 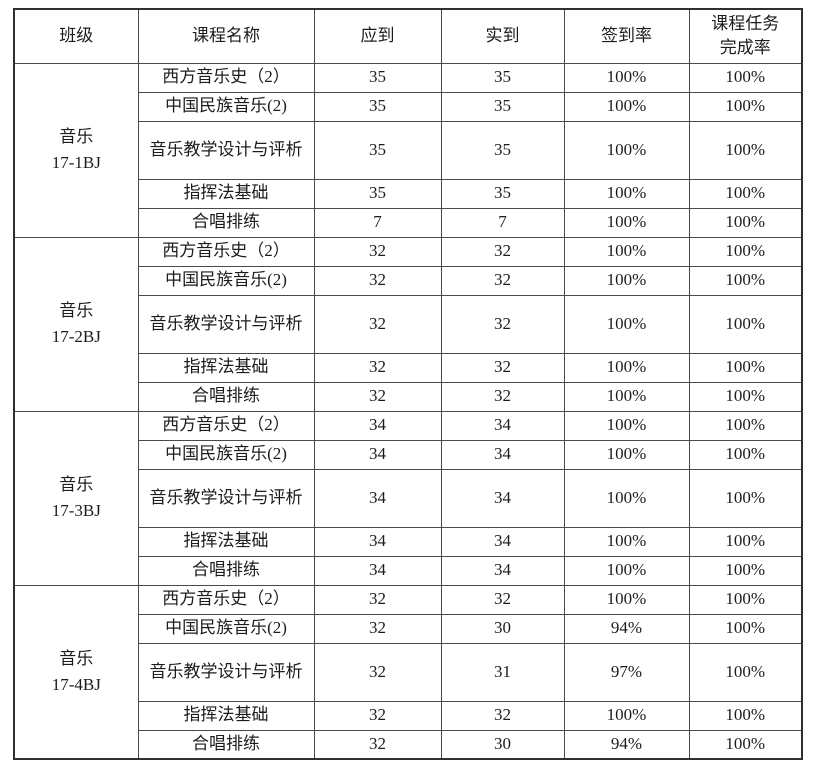 What do you see at coordinates (226, 36) in the screenshot?
I see `header-course: 课程名称` at bounding box center [226, 36].